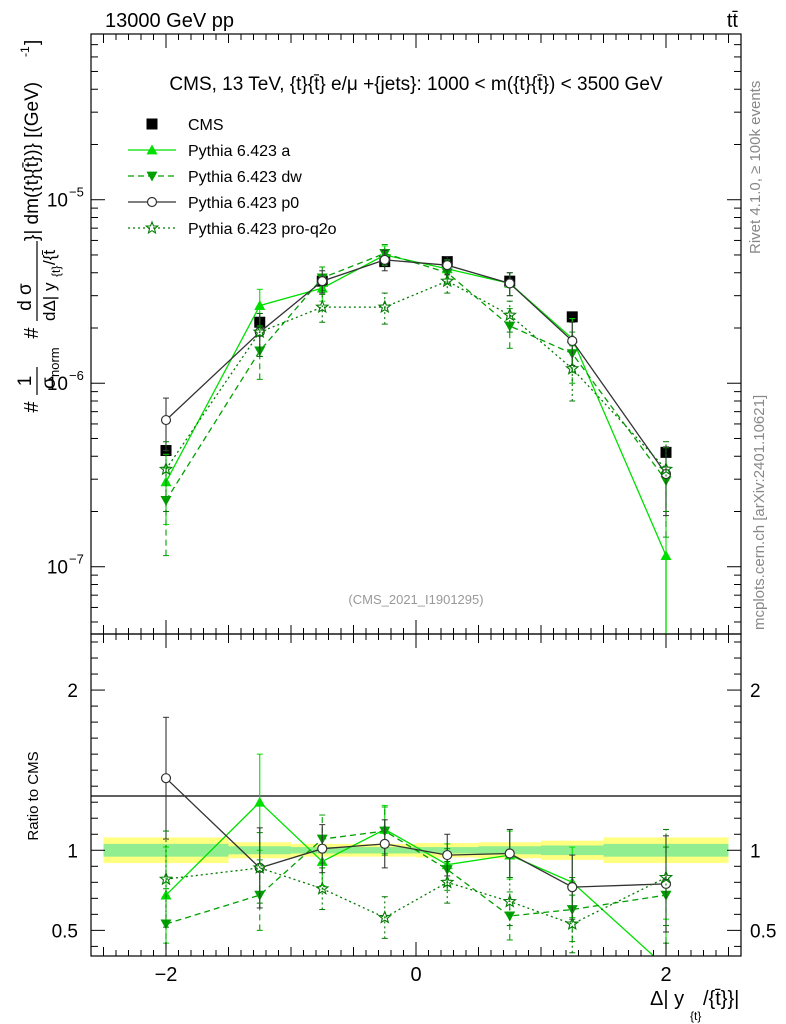 The width and height of the screenshot is (786, 1024). What do you see at coordinates (33, 795) in the screenshot?
I see `ratio-y-axis-label: Ratio to CMS` at bounding box center [33, 795].